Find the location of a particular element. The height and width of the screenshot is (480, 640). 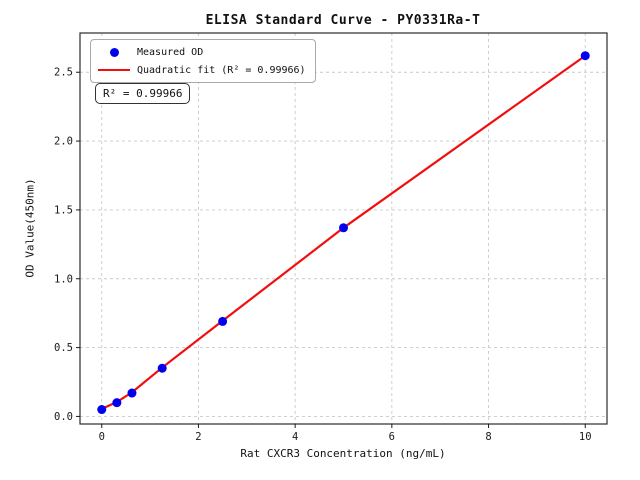

y-tick-label: 1.0 is located at coordinates (63, 279).